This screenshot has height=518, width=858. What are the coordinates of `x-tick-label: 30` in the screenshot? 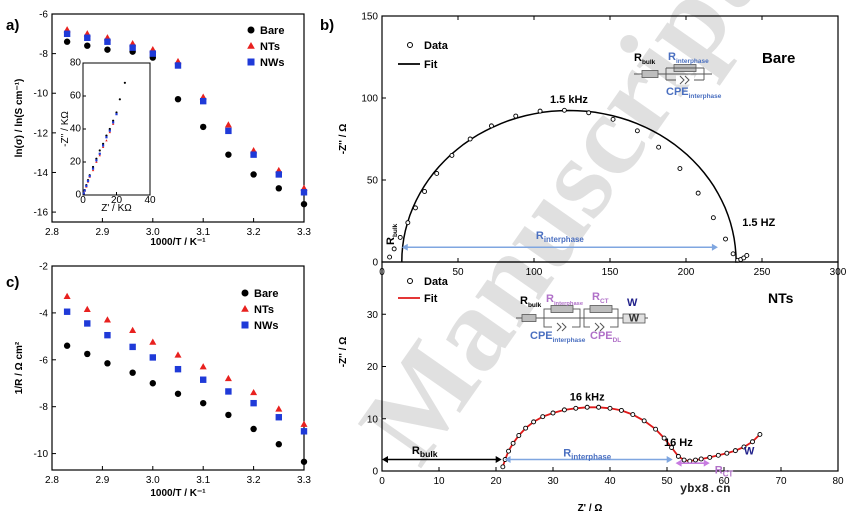 It's located at (553, 481).